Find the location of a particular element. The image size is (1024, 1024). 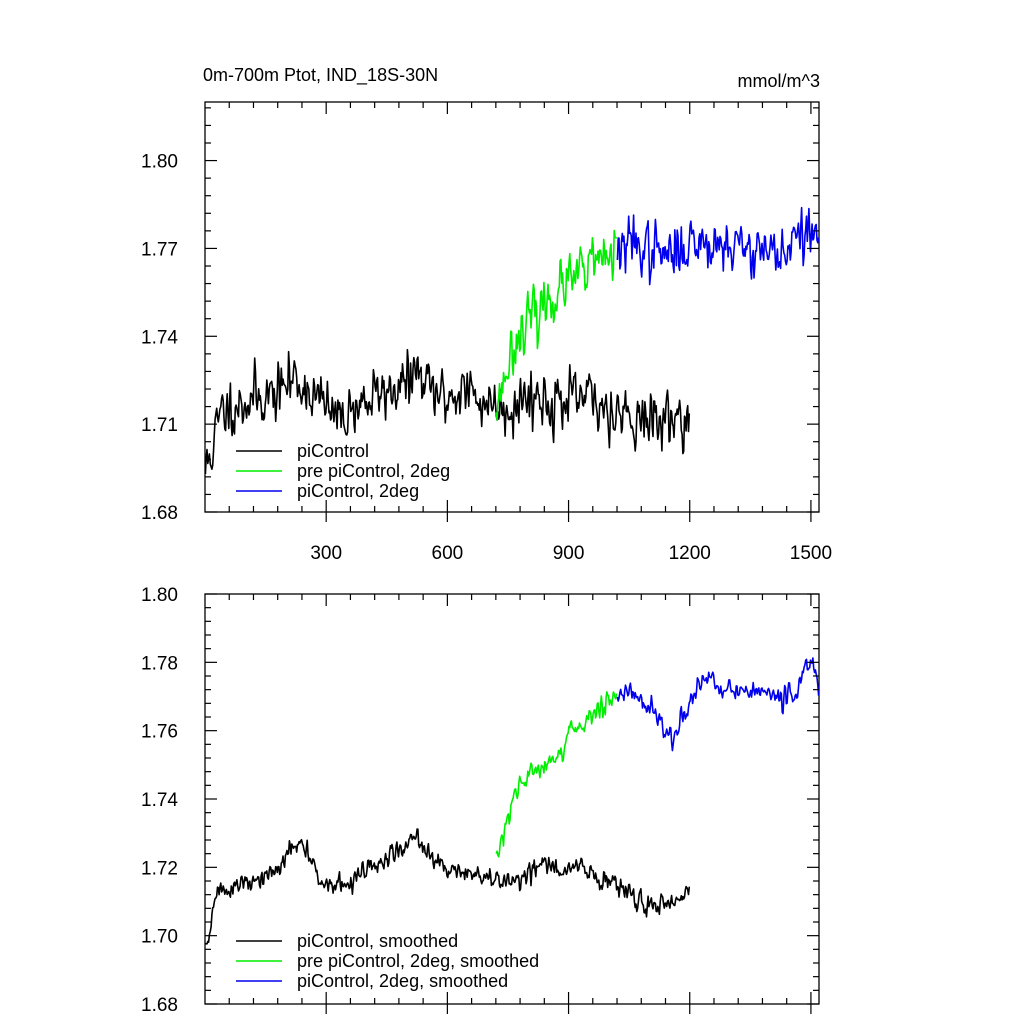

top-ytick-1-80: 1.80 is located at coordinates (159, 162).